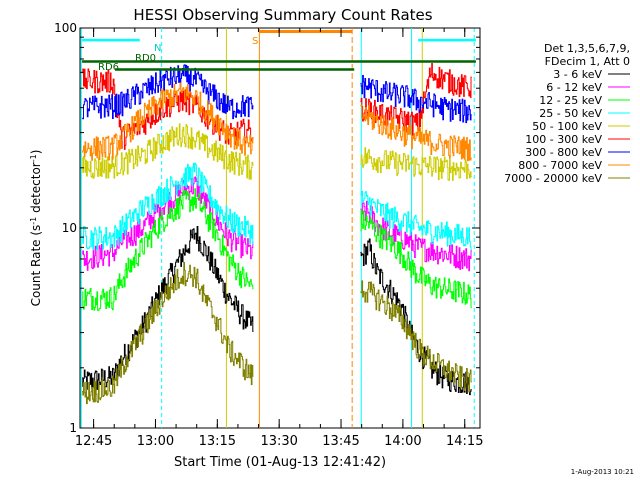  Describe the element at coordinates (560, 165) in the screenshot. I see `legend-entry-label: 800 - 7000 keV` at that location.